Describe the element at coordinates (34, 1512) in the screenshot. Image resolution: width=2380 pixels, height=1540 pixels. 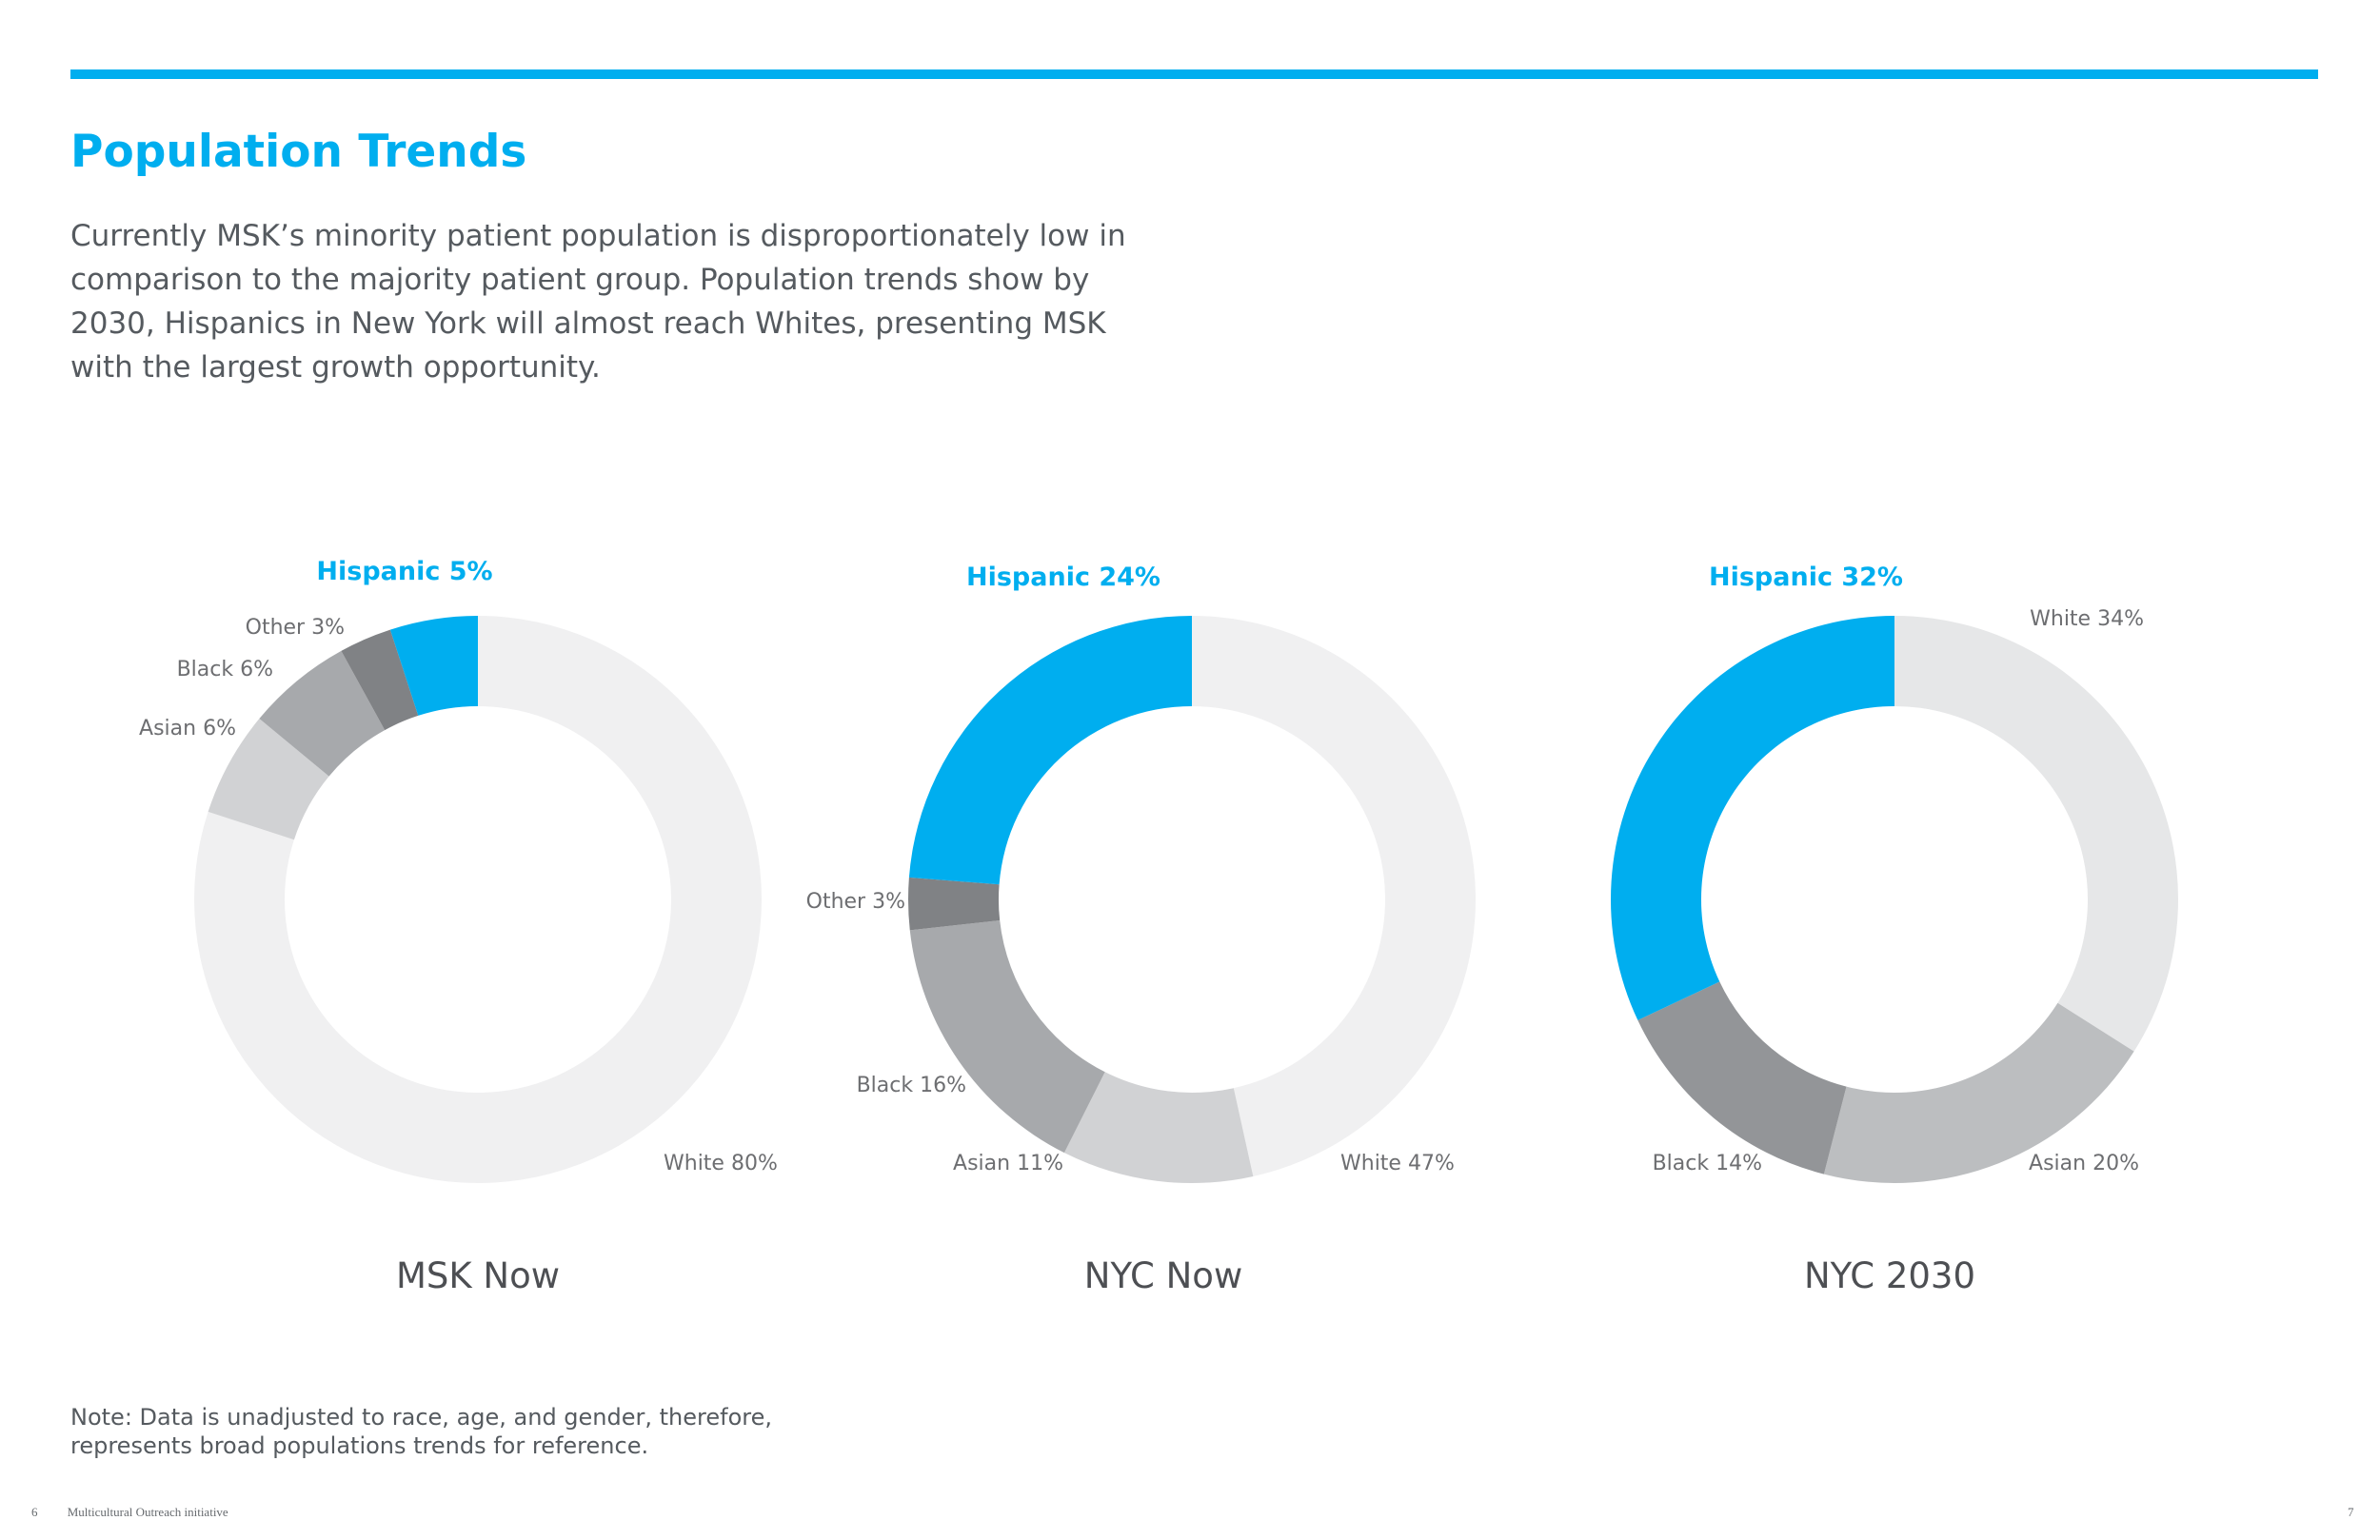
I see `left-page-number: 6` at that location.